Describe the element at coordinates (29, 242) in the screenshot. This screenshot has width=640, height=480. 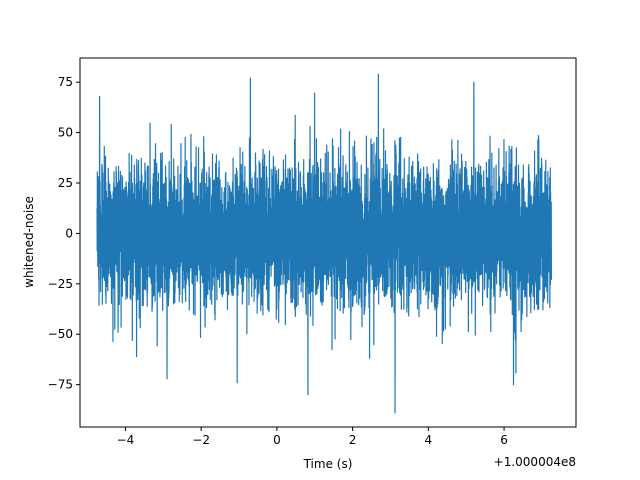
I see `y-axis-label: whitened-noise` at that location.